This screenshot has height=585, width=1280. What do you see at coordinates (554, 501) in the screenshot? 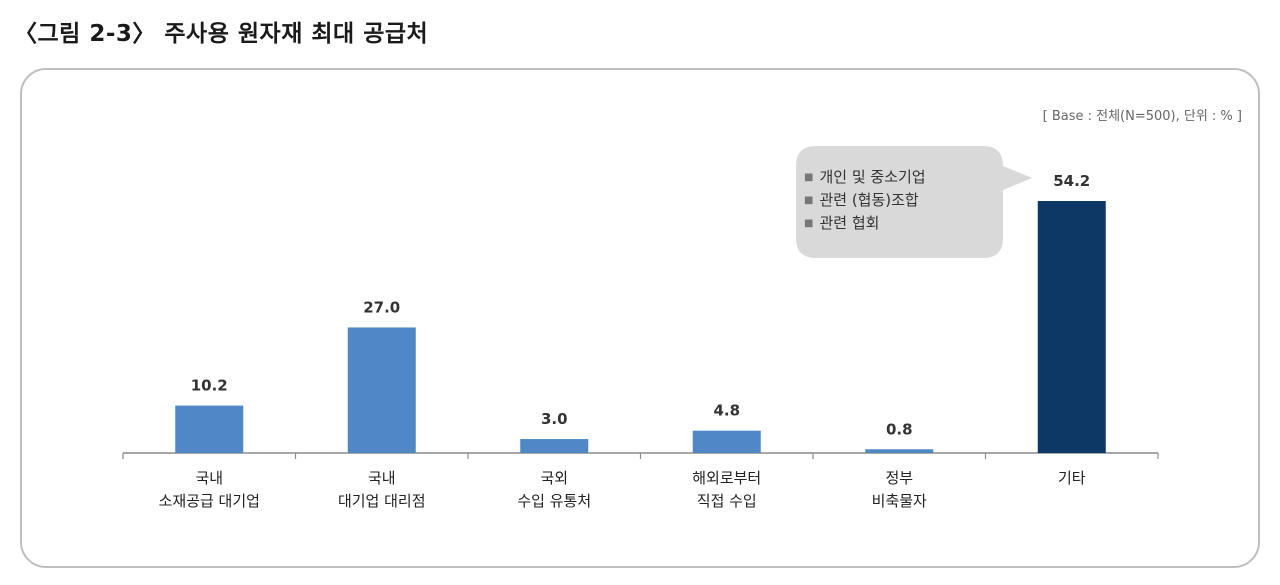
I see `category-label: 수입 유통처` at bounding box center [554, 501].